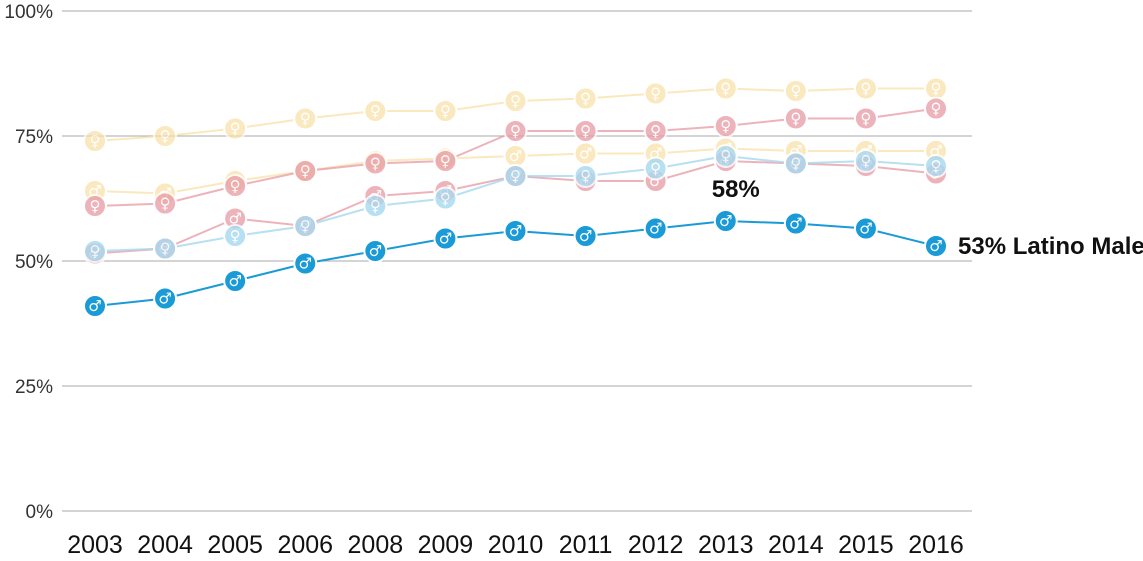 The width and height of the screenshot is (1143, 561). What do you see at coordinates (28, 12) in the screenshot?
I see `y-tick-label: 100%` at bounding box center [28, 12].